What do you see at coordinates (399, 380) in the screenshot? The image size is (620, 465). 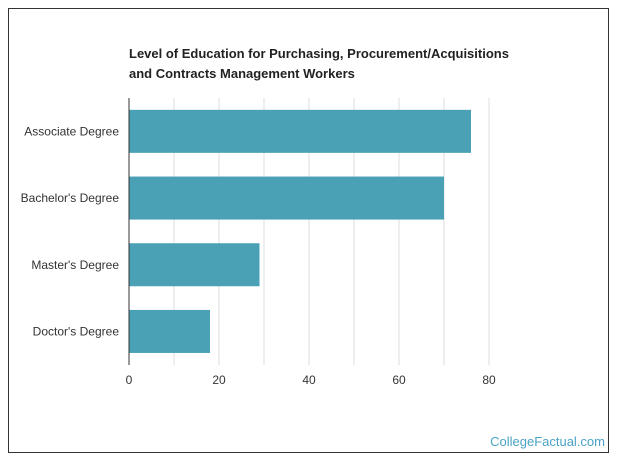 I see `x-tick-label: 60` at bounding box center [399, 380].